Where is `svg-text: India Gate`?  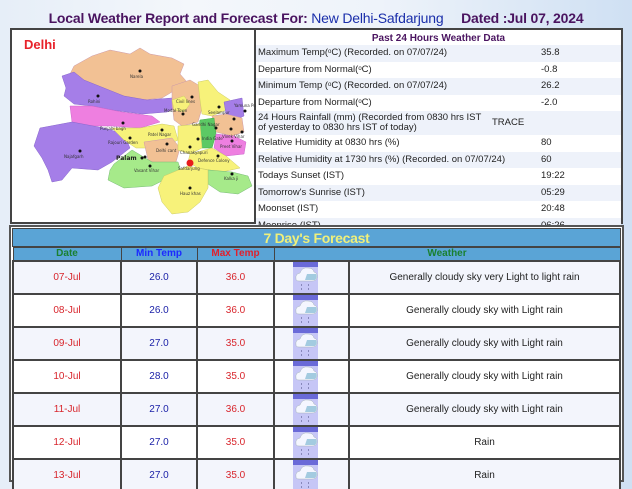 svg-text: India Gate is located at coordinates (212, 138).